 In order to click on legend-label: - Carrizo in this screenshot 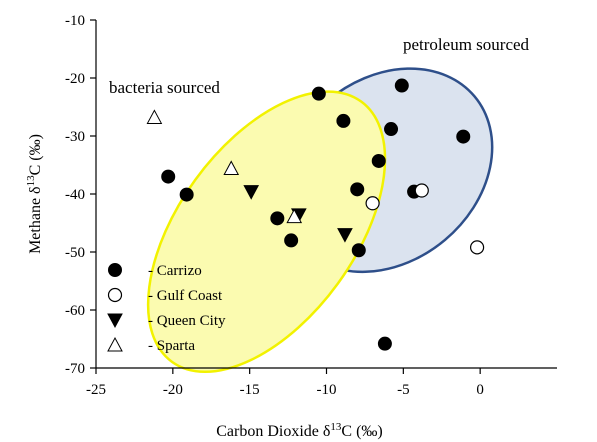, I will do `click(175, 271)`.